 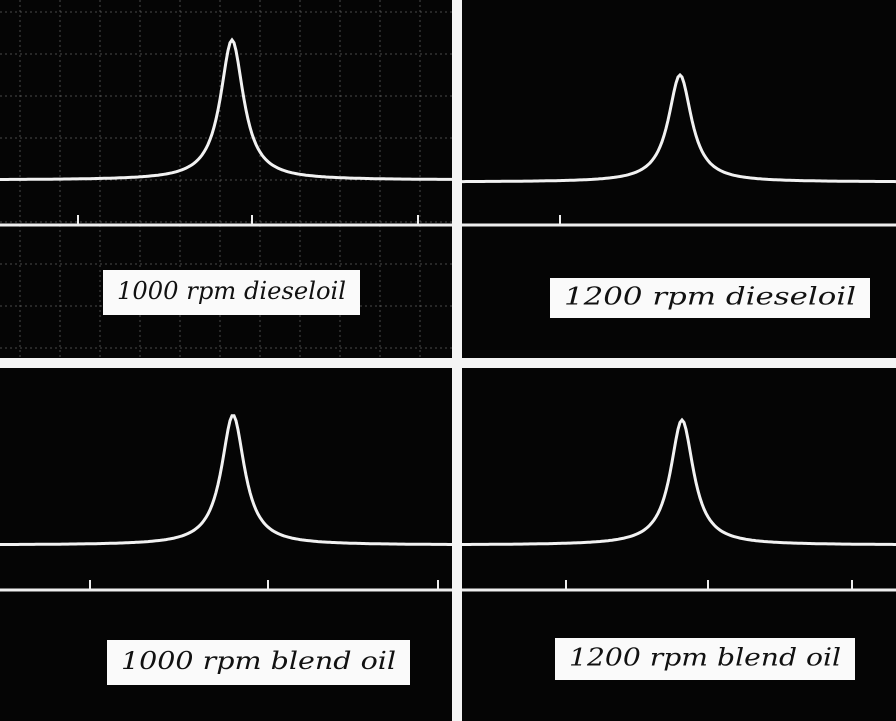 I want to click on panel-label: 1200 rpm blend oil, so click(x=705, y=658).